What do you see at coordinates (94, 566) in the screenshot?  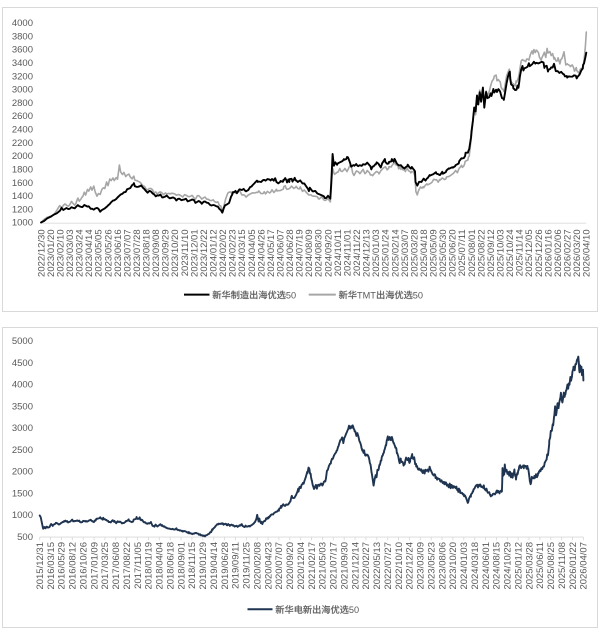 I see `svg-text: 2017/01/09` at bounding box center [94, 566].